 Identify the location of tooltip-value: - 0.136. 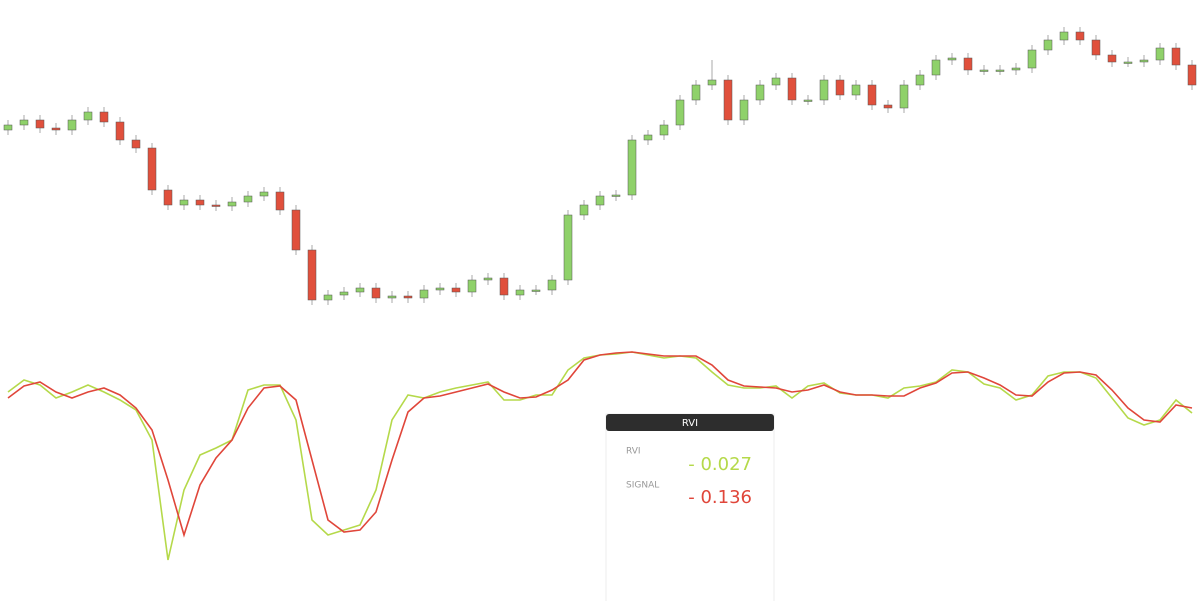
(720, 497).